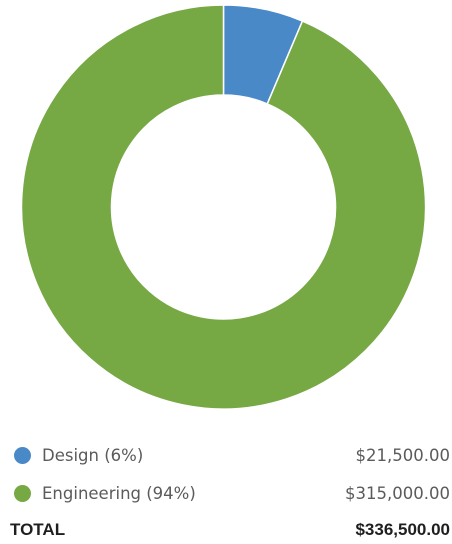  What do you see at coordinates (93, 455) in the screenshot?
I see `legend-label-design: Design (6%)` at bounding box center [93, 455].